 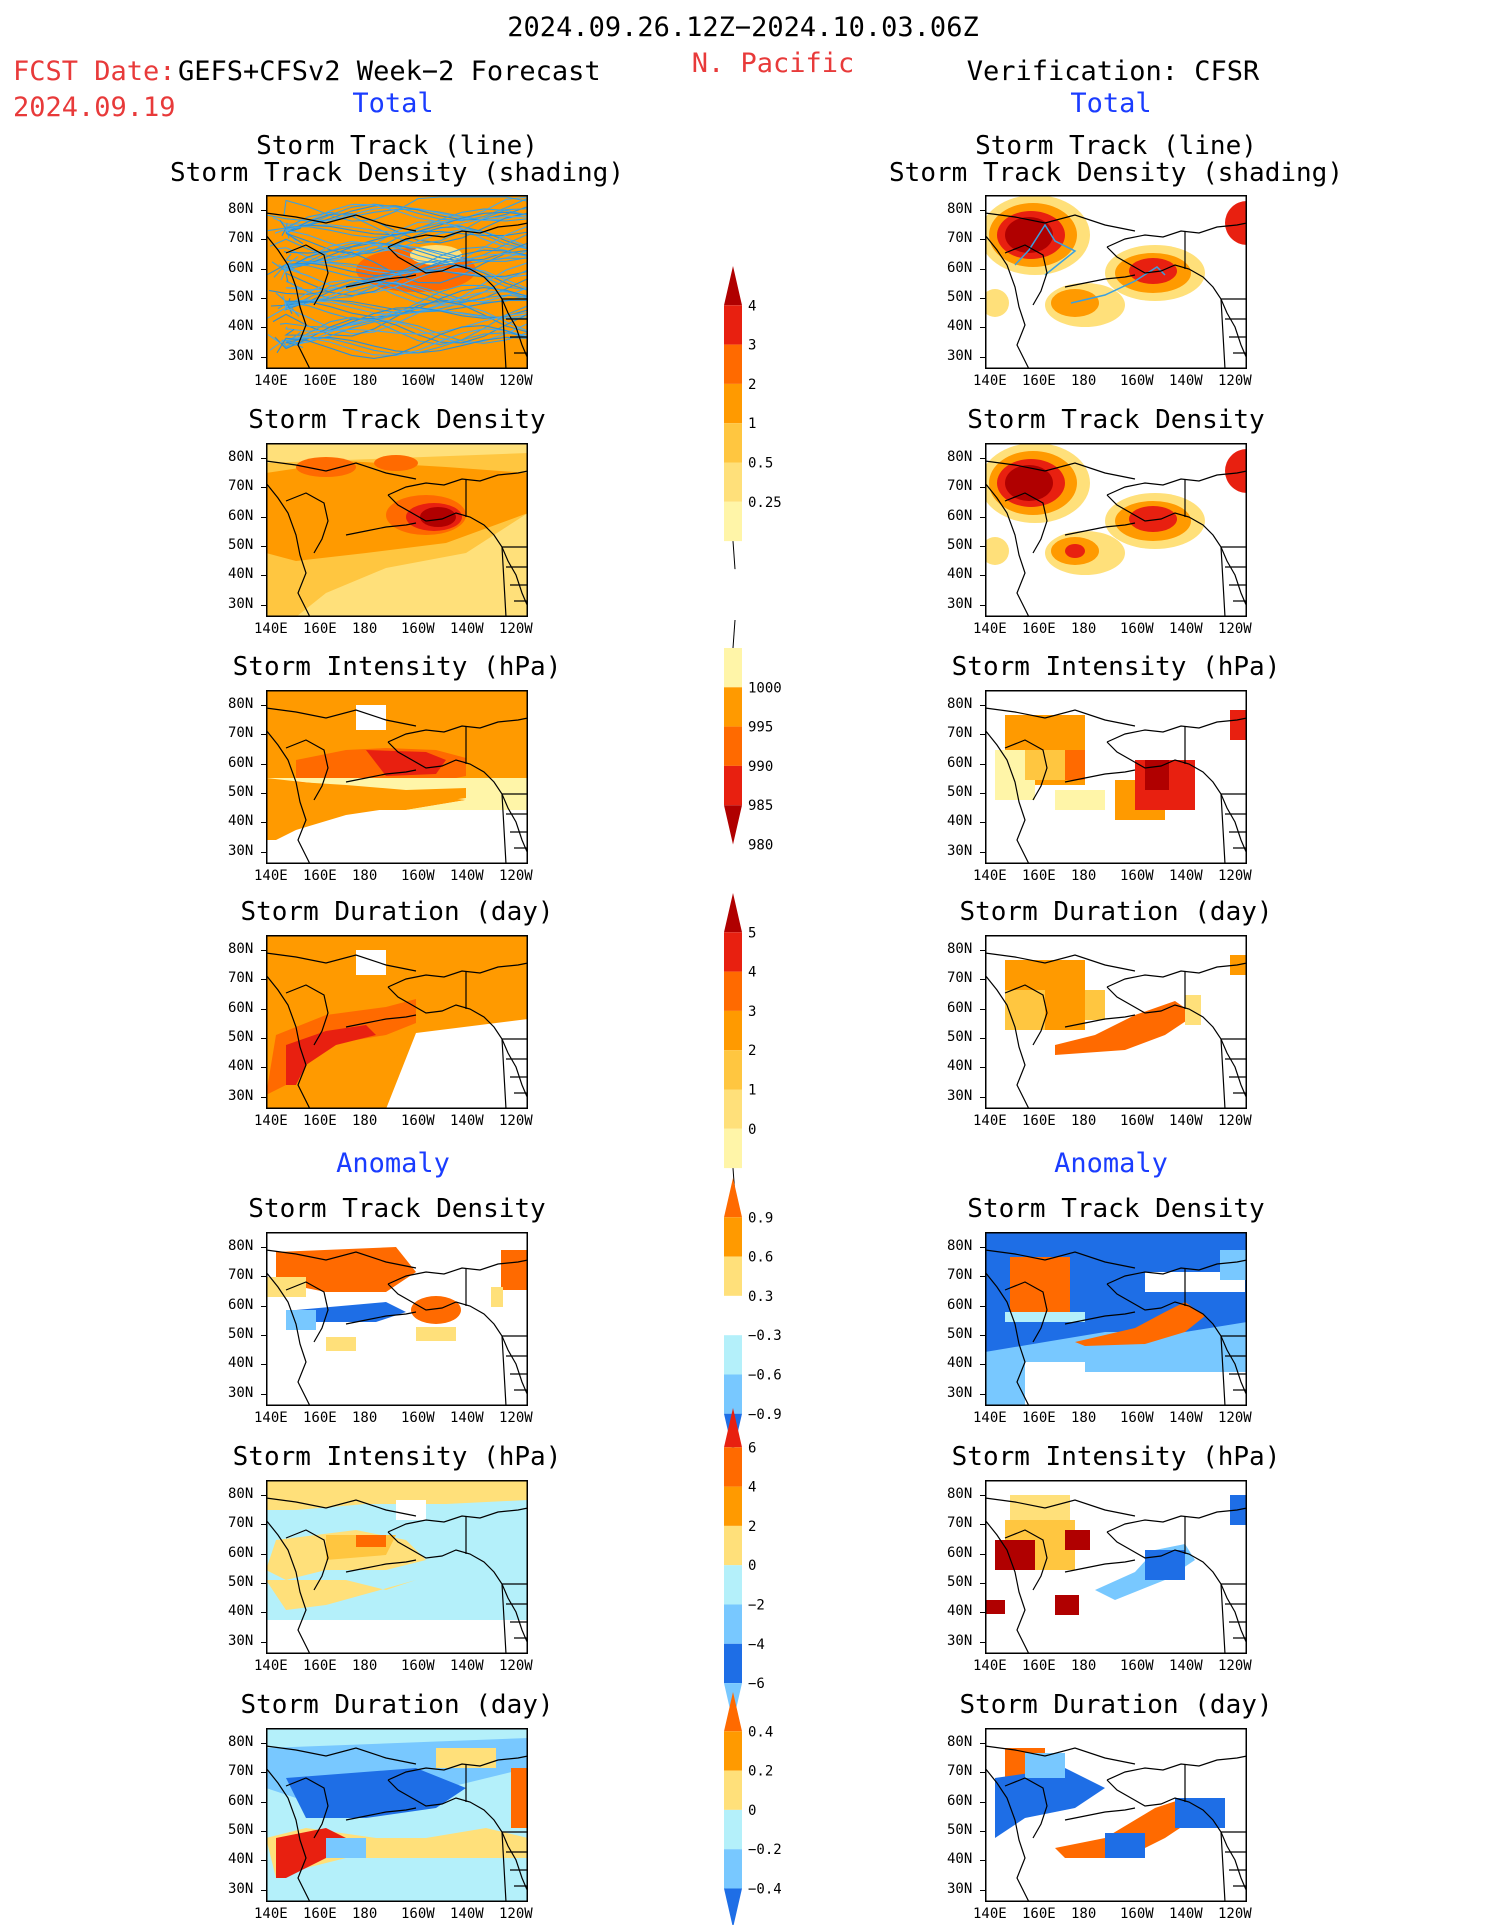 I want to click on colorbar-label: −2, so click(x=756, y=1606).